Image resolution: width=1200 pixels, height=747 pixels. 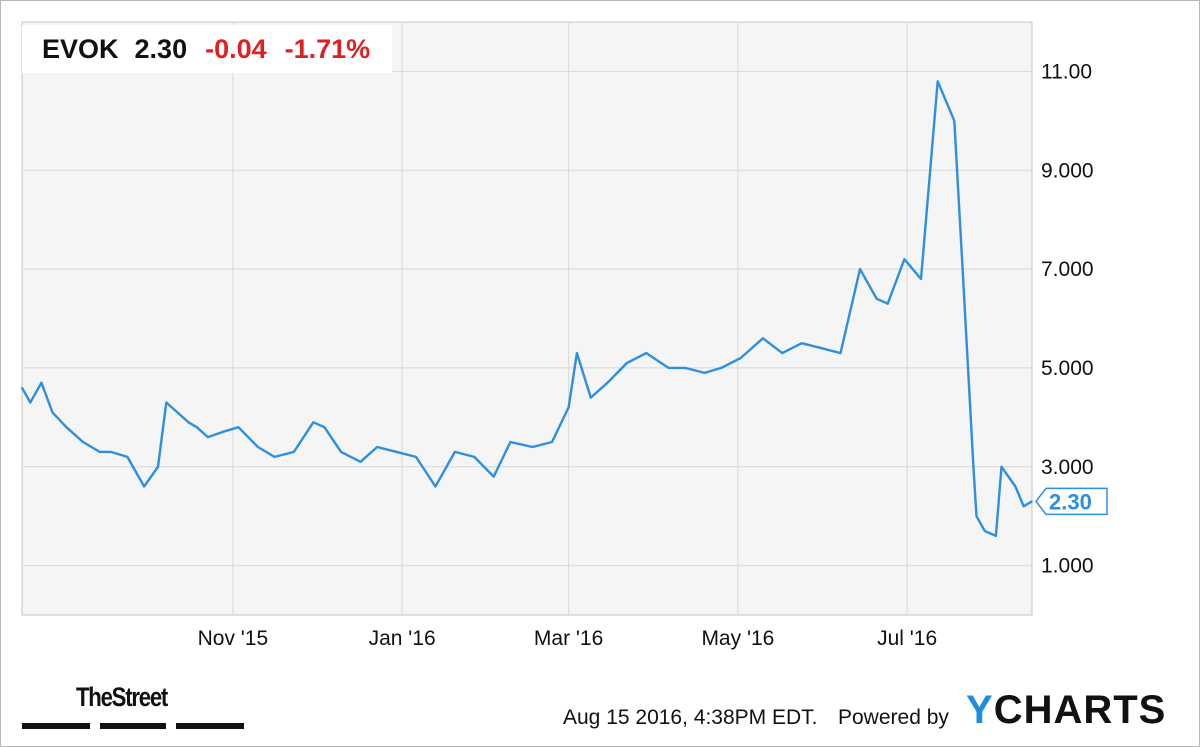 I want to click on ticker-price: 2.30, so click(x=161, y=48).